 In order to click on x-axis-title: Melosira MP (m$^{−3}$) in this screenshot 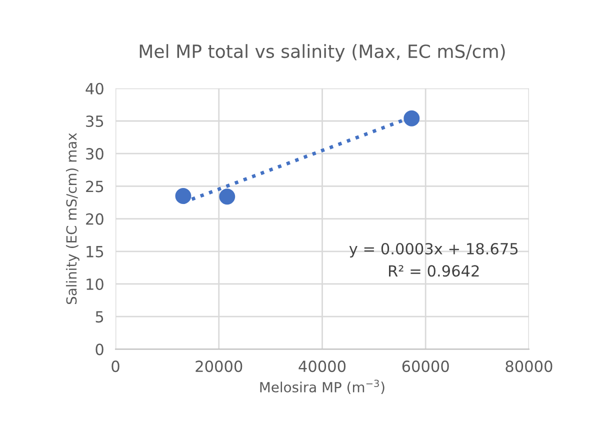, I will do `click(322, 387)`.